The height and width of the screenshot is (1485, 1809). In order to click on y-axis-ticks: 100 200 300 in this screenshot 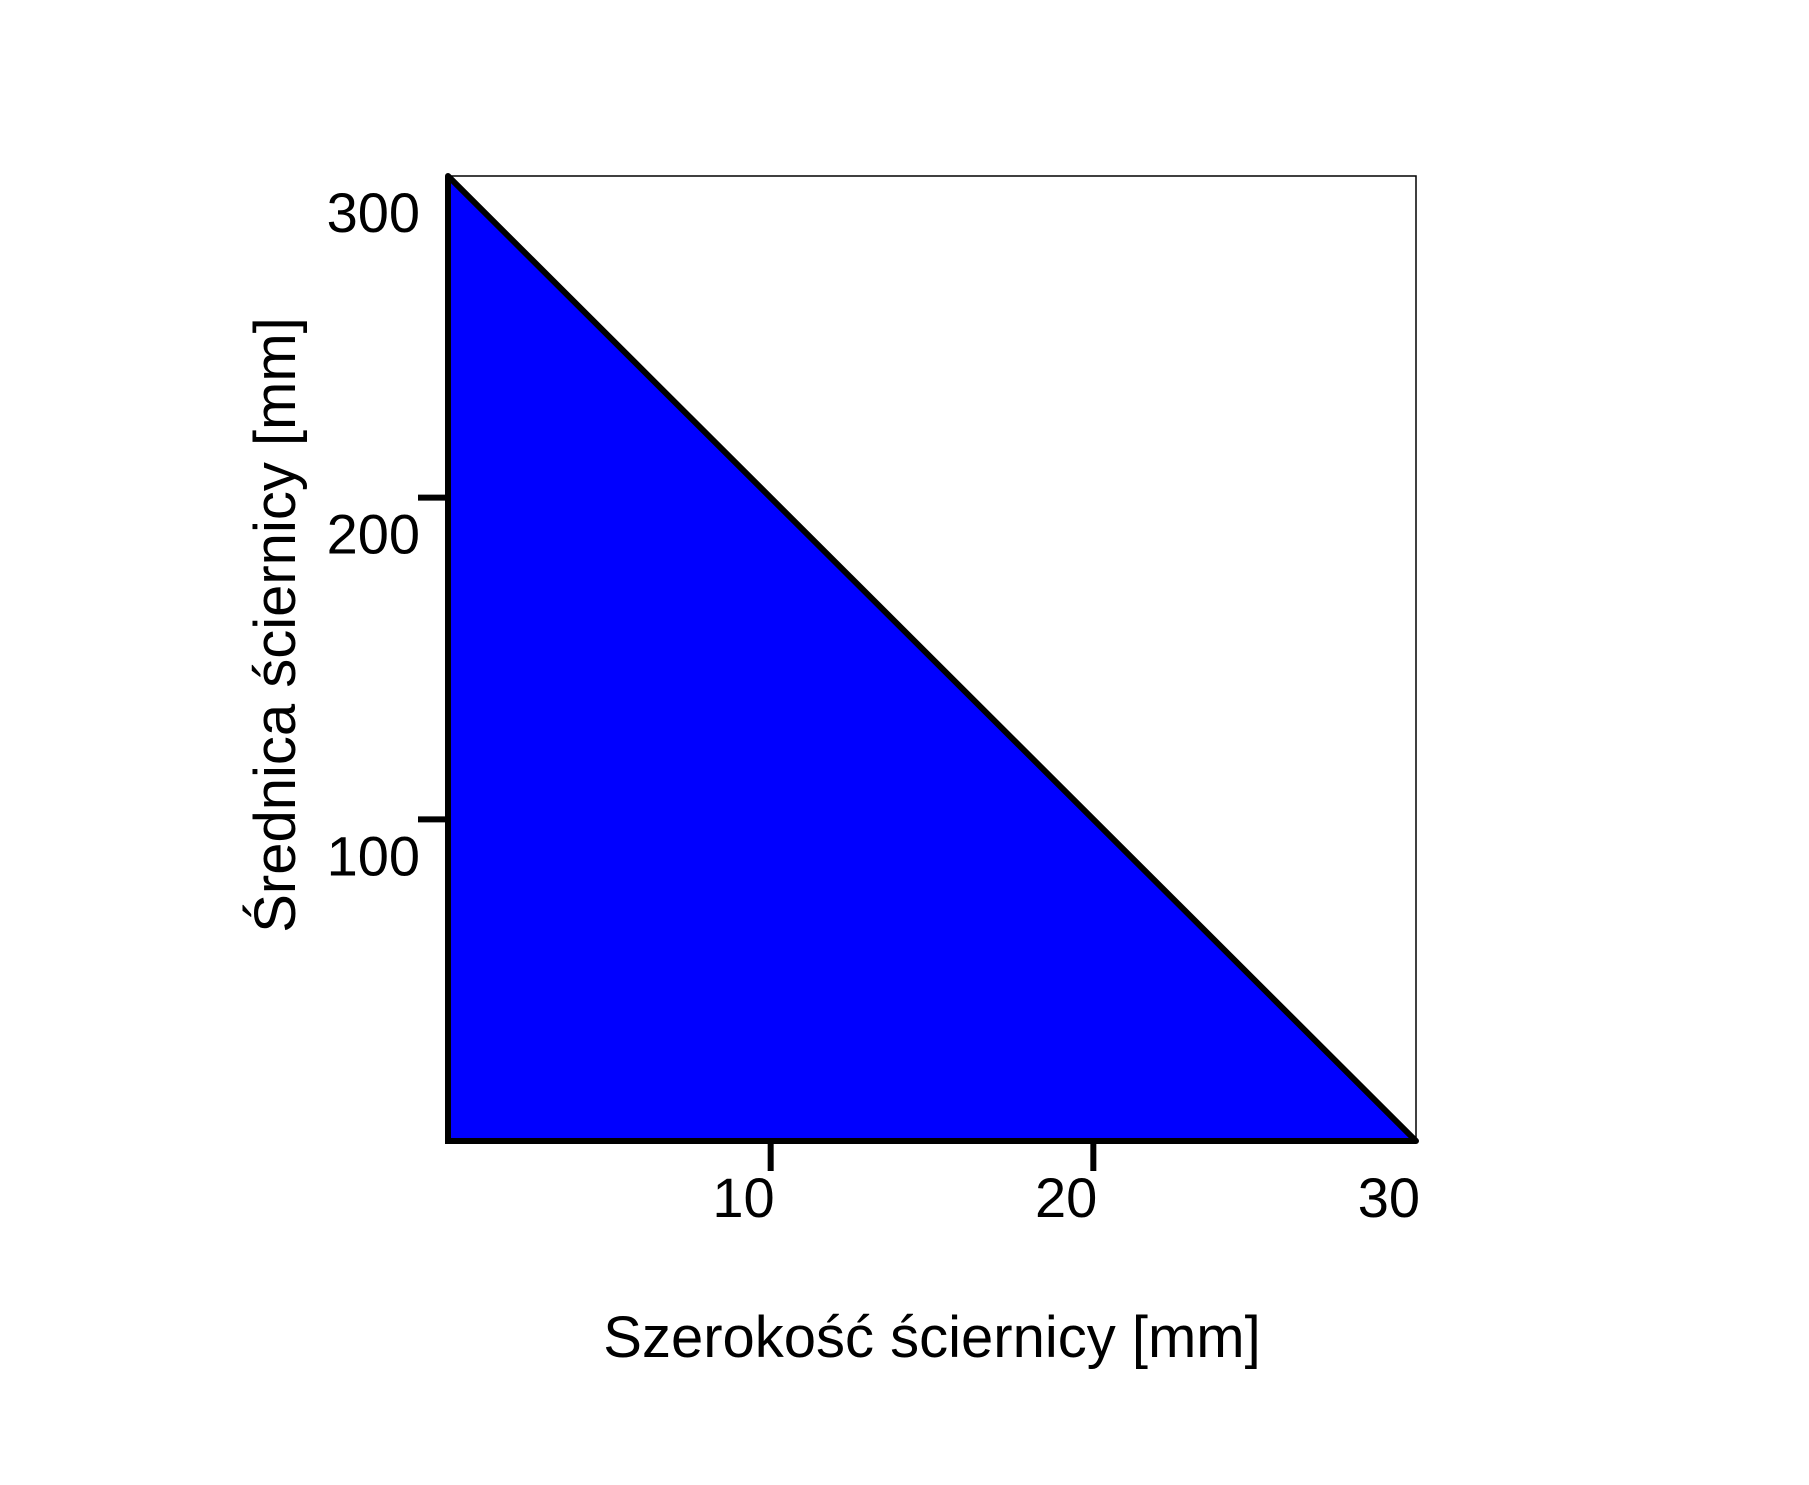, I will do `click(387, 534)`.